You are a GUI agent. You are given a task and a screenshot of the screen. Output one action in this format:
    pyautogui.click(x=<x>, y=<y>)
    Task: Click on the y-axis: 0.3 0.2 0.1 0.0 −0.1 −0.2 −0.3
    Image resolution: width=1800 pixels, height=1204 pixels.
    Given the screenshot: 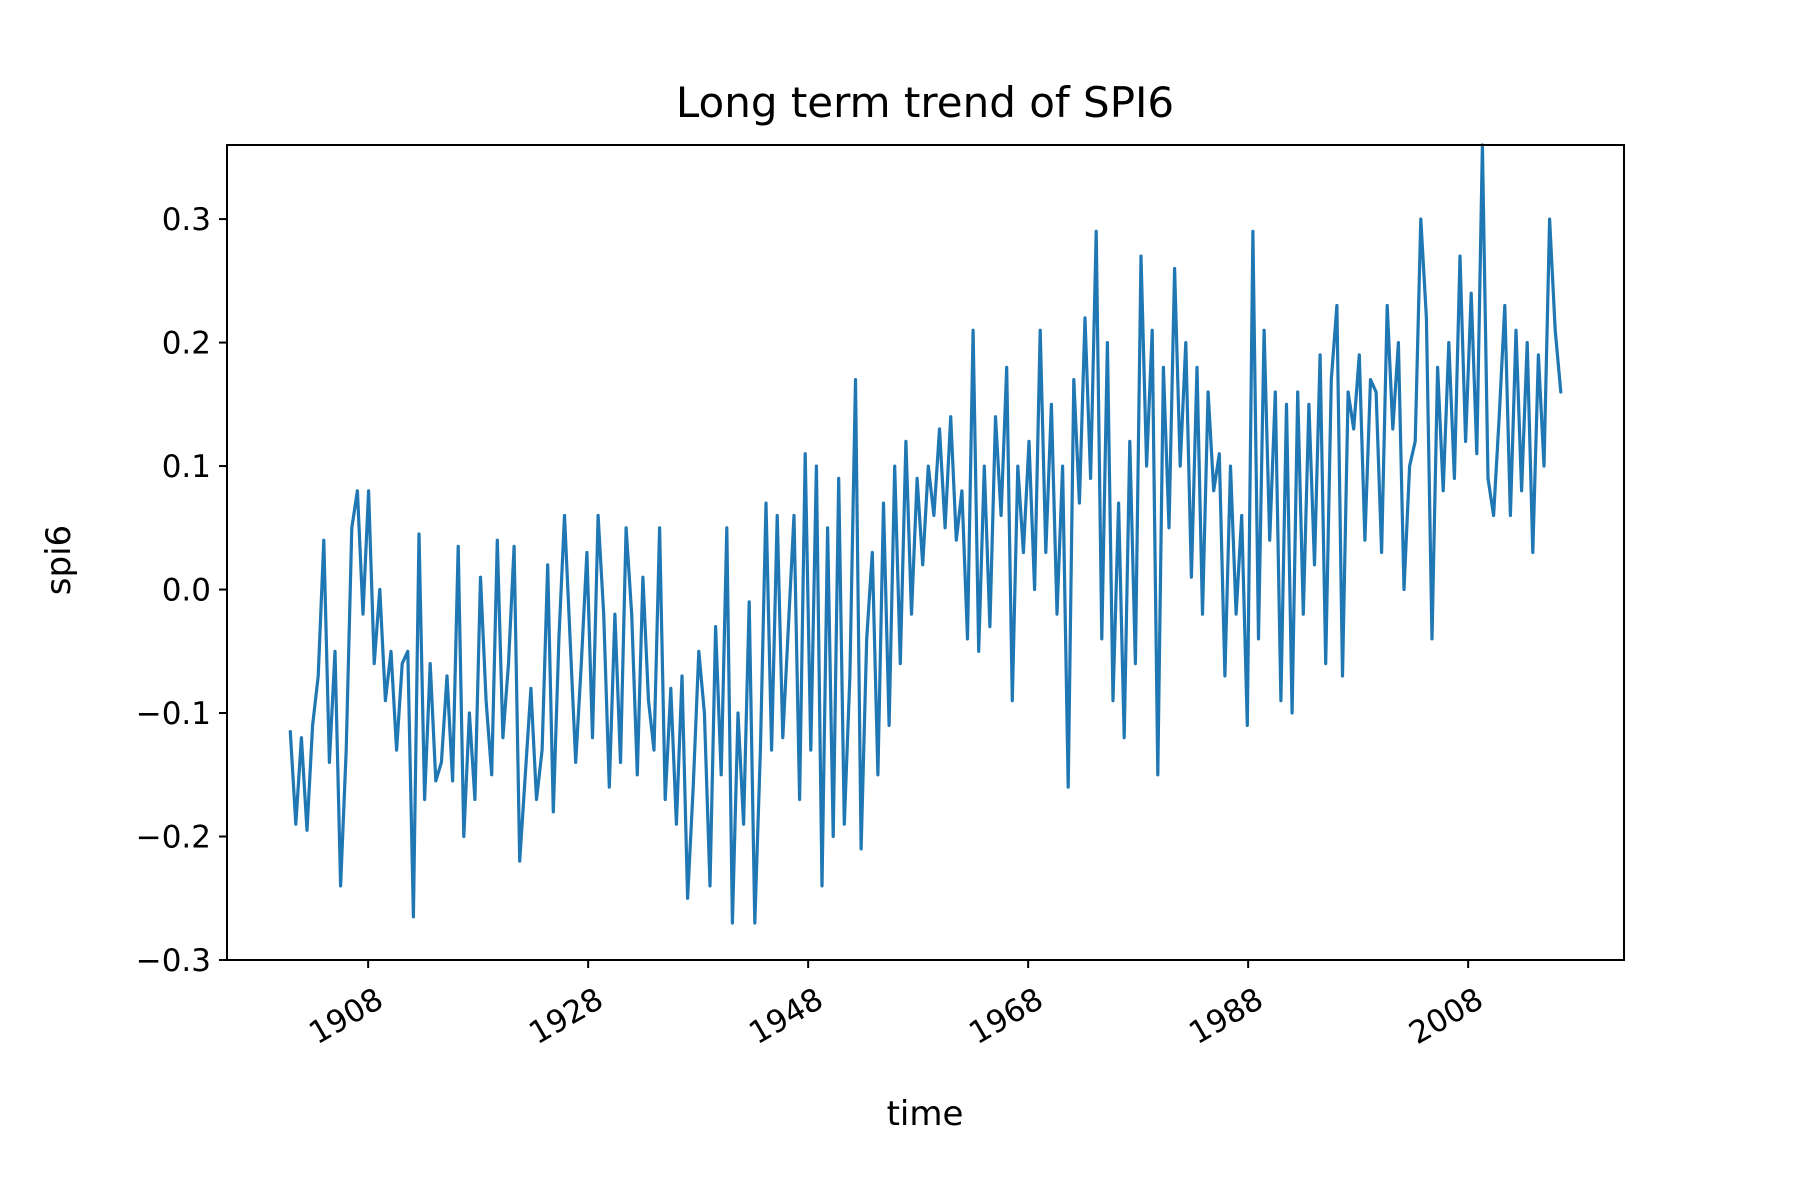 What is the action you would take?
    pyautogui.click(x=181, y=590)
    